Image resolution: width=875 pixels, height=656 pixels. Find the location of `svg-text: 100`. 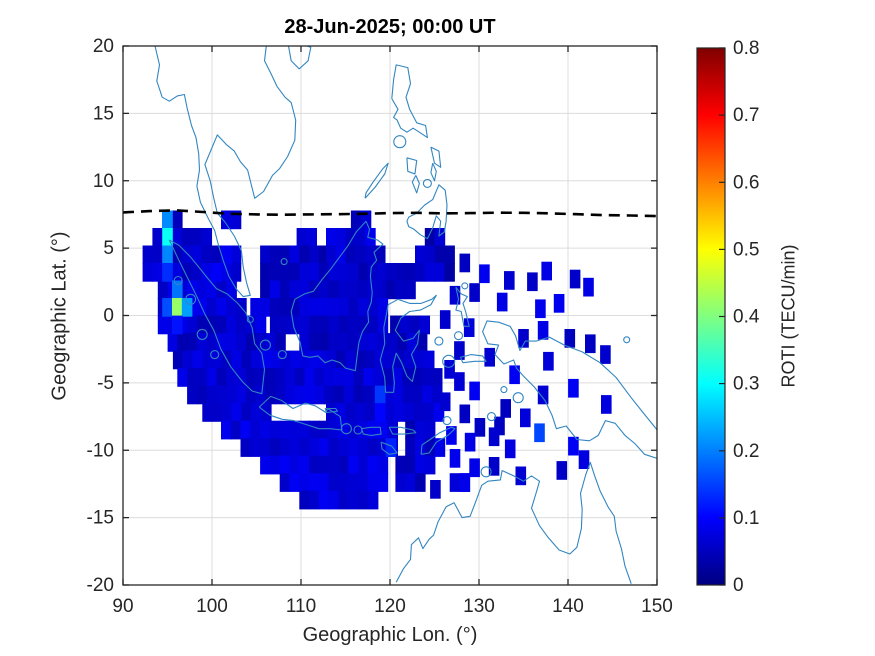

svg-text: 100 is located at coordinates (212, 606).